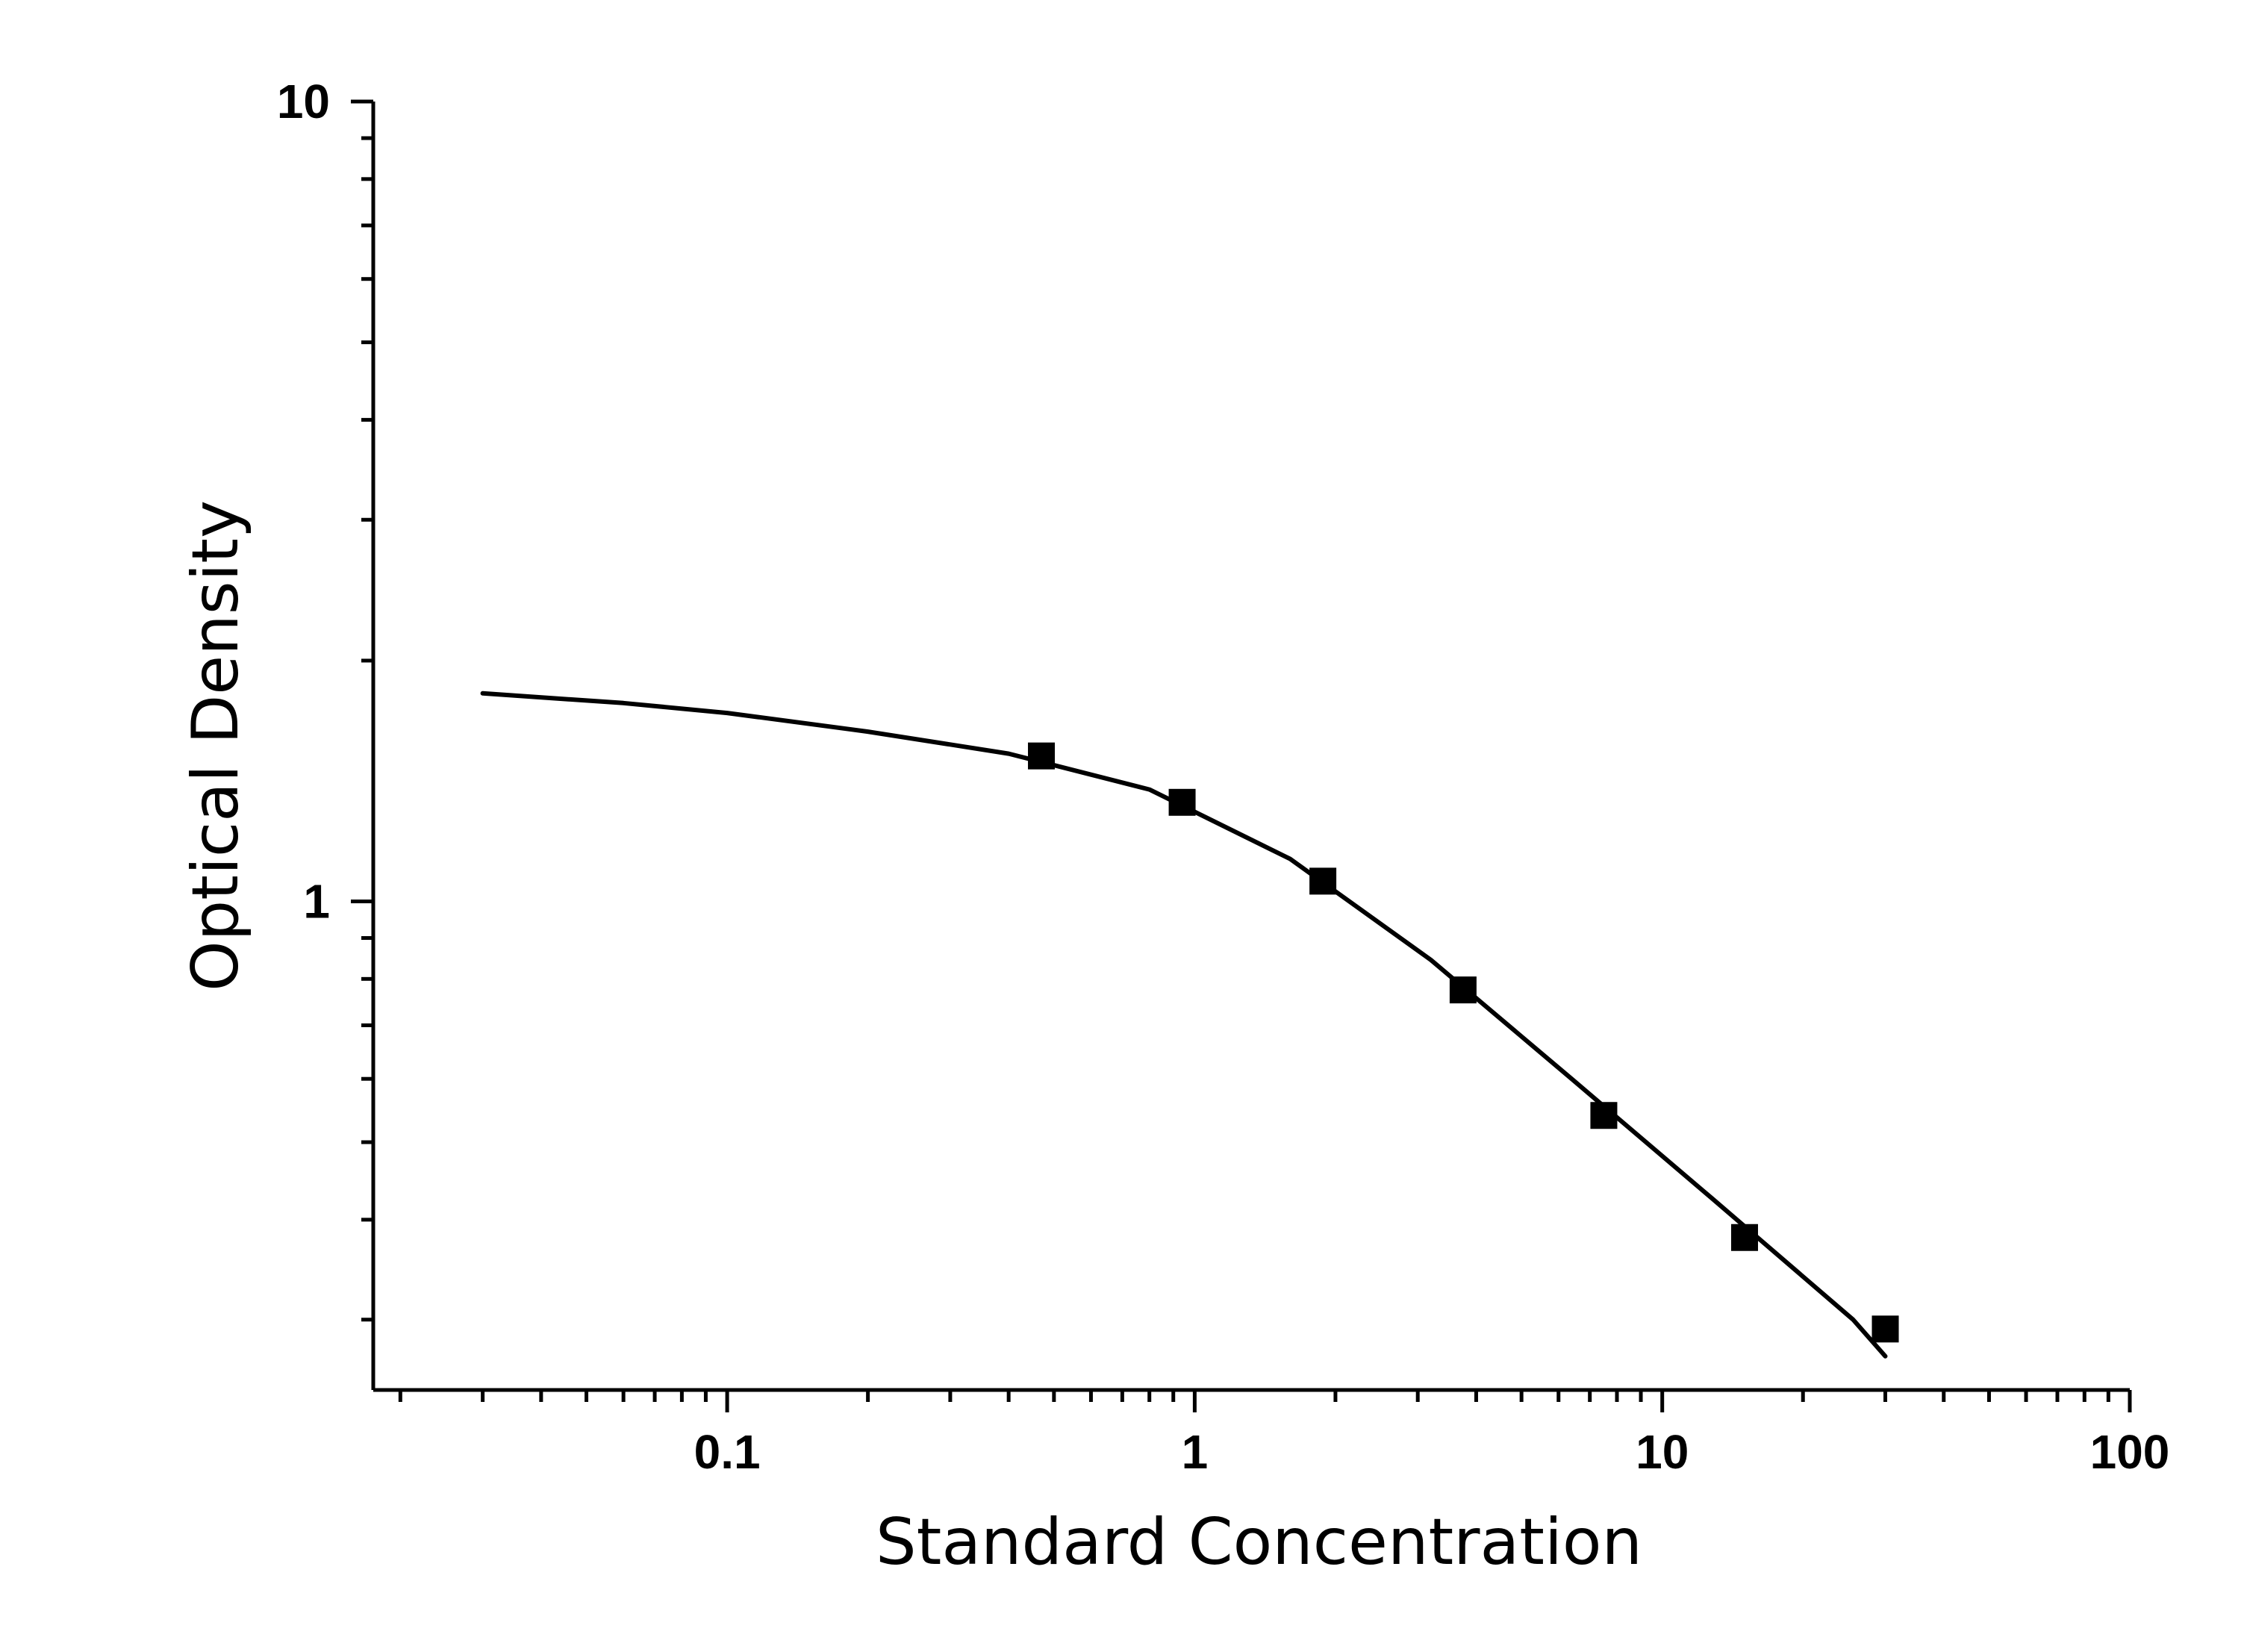 The image size is (2244, 1652). Describe the element at coordinates (303, 102) in the screenshot. I see `y-tick-label: 10` at that location.